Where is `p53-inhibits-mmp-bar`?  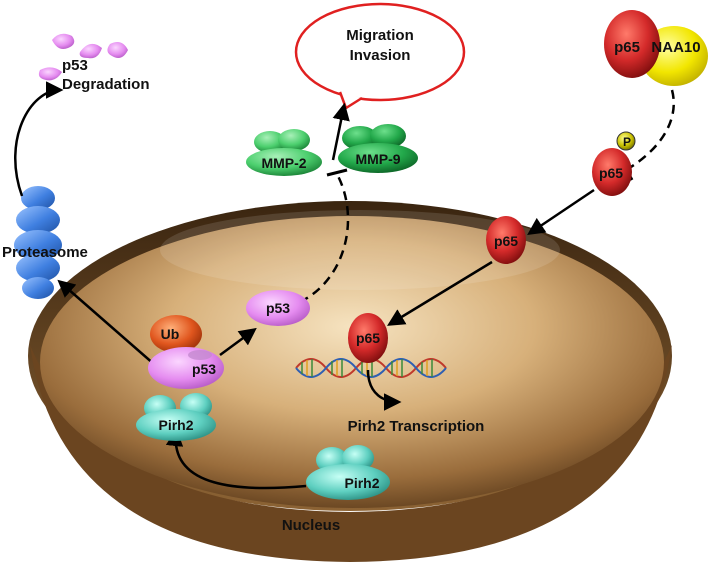
p53-inhibits-mmp-bar is located at coordinates (337, 172).